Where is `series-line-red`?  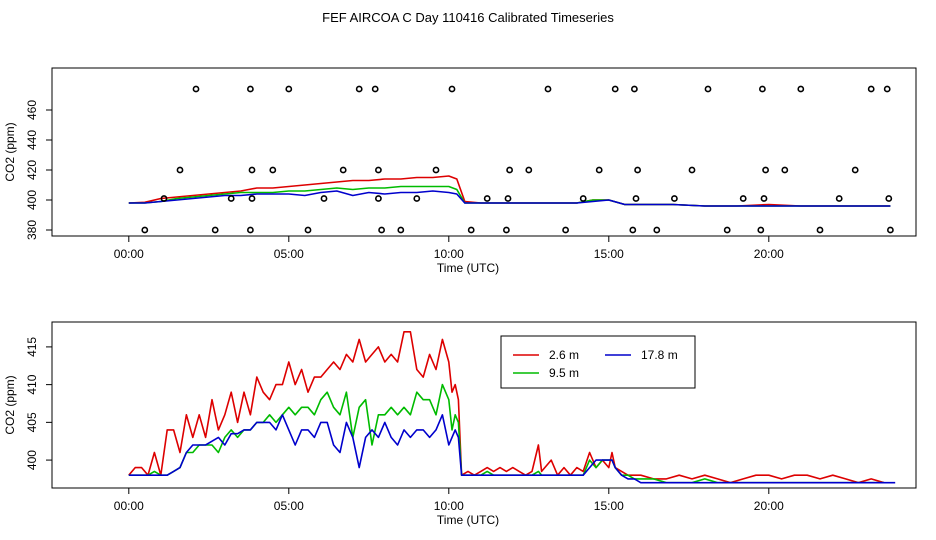 series-line-red is located at coordinates (509, 191).